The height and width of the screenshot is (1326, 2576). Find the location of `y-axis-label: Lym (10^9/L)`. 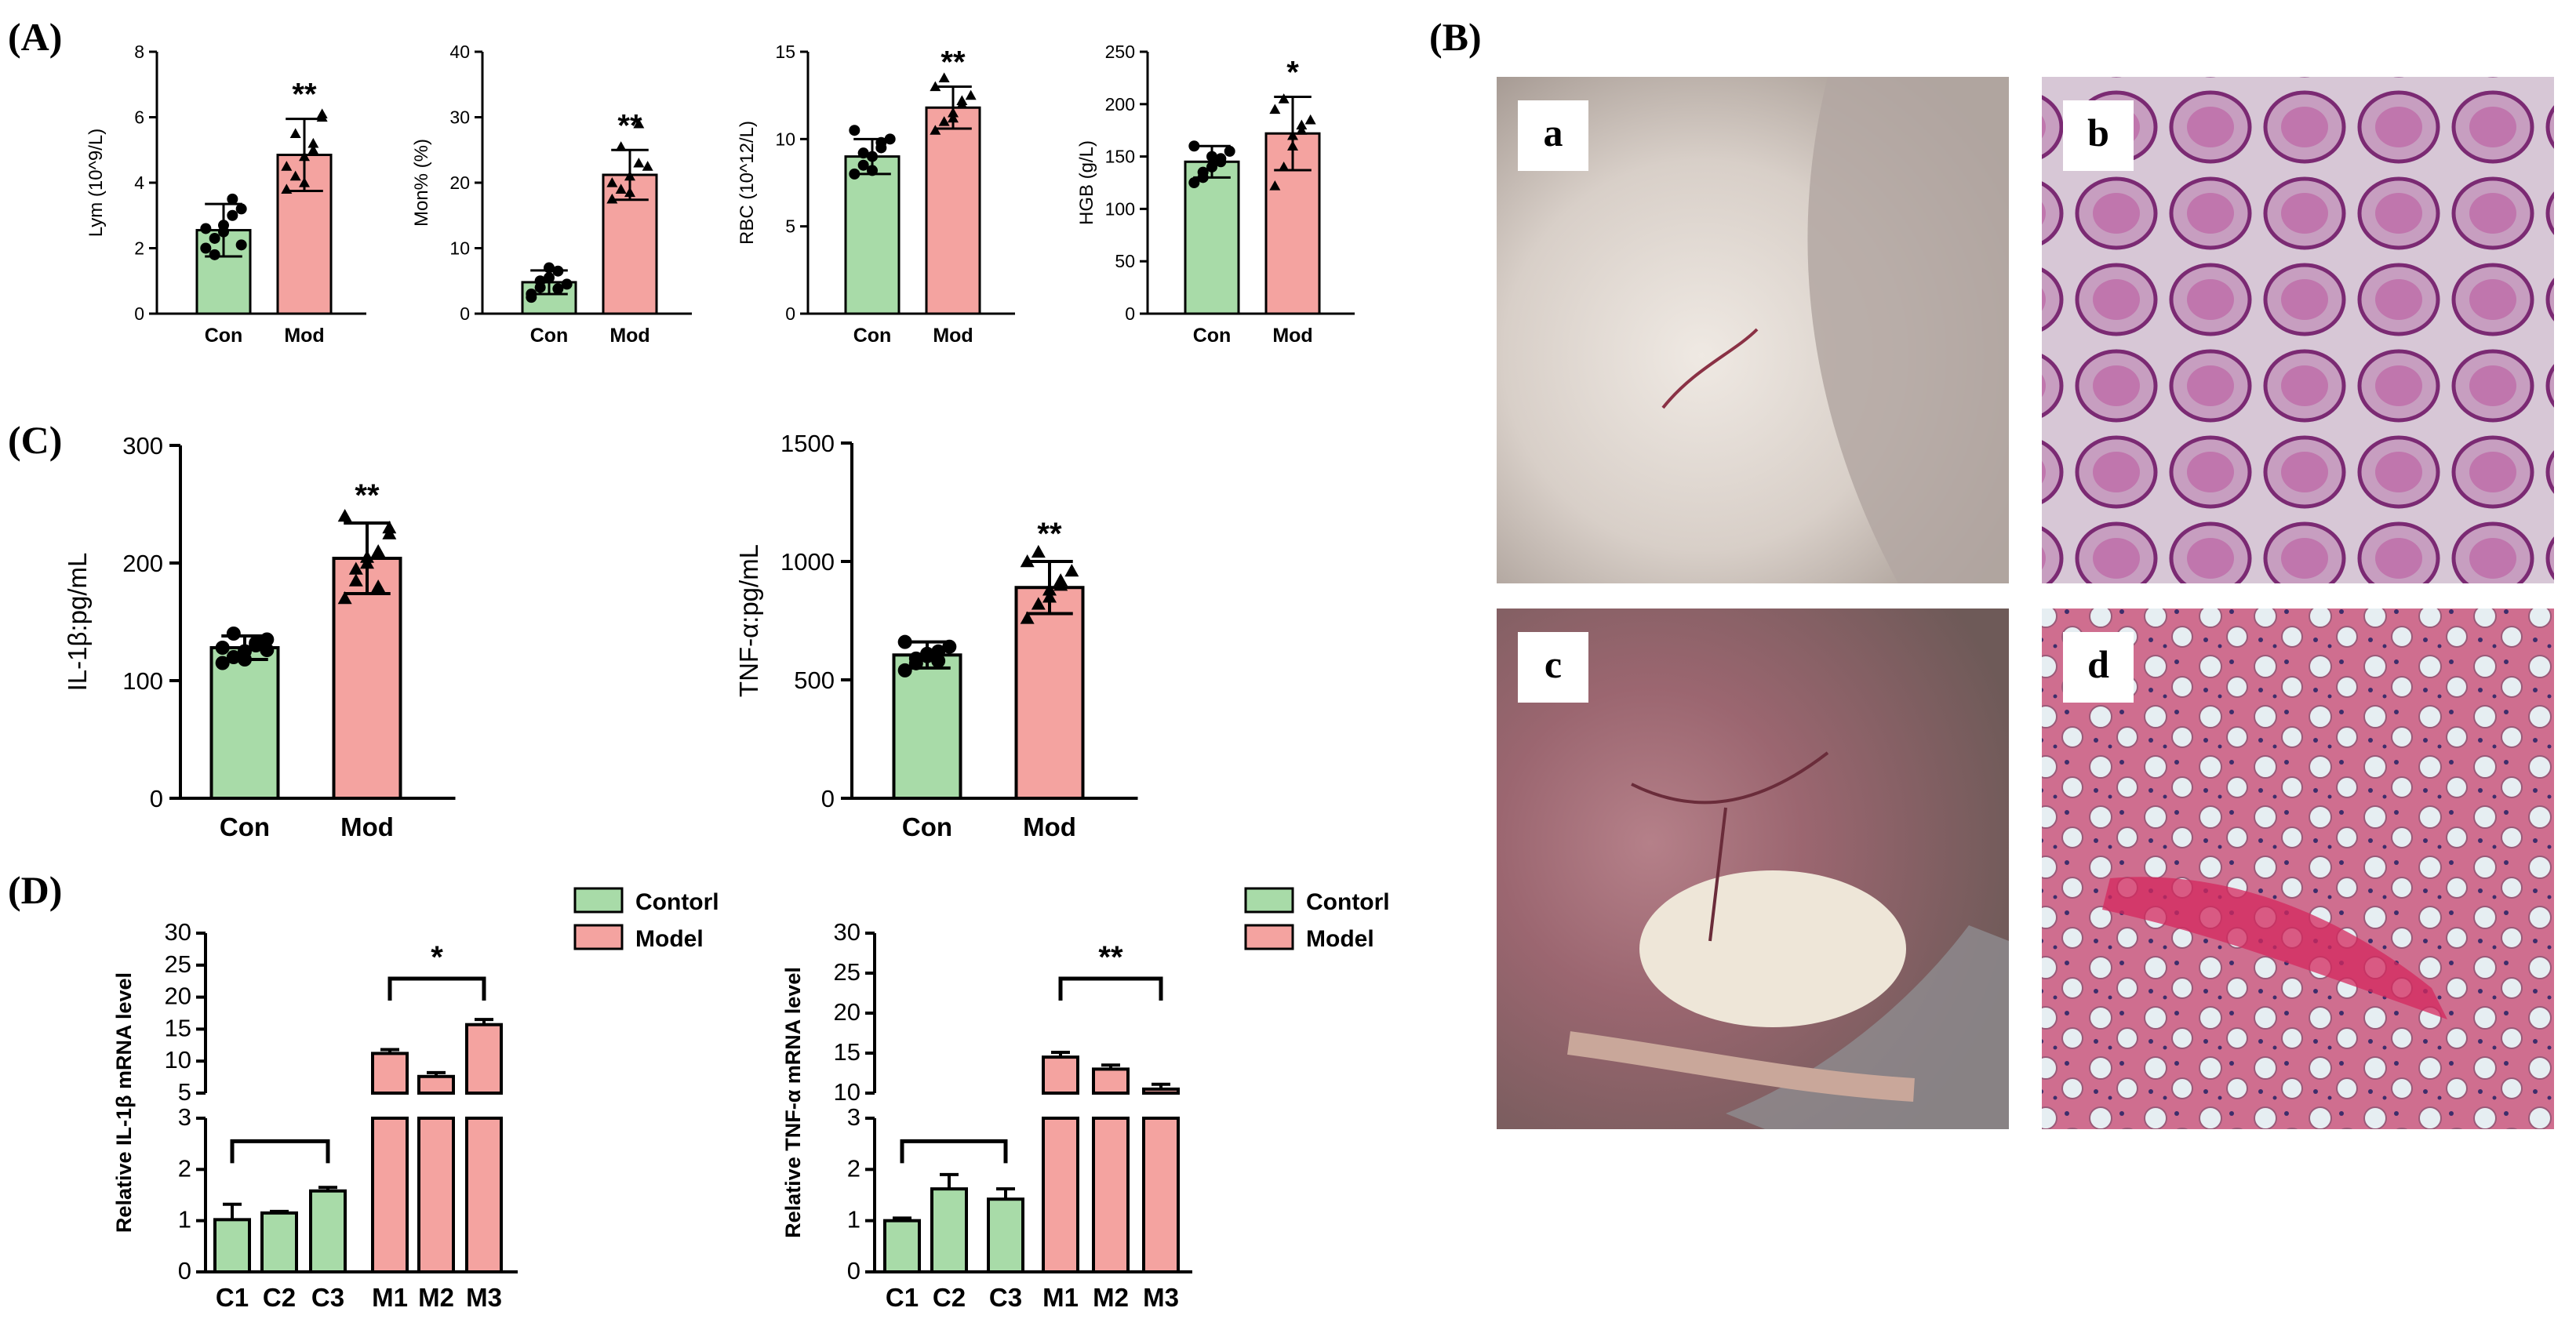

y-axis-label: Lym (10^9/L) is located at coordinates (96, 183).